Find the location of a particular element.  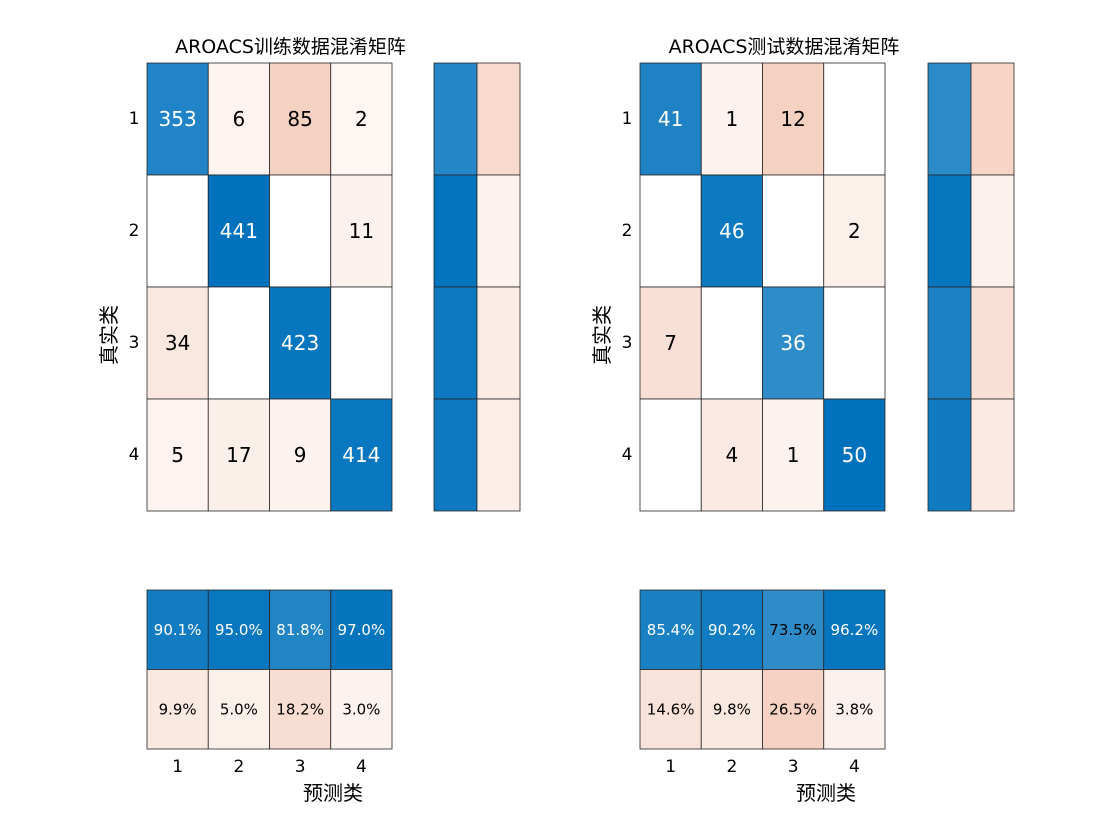

col-summary-correct-label: 81.8% is located at coordinates (300, 630).